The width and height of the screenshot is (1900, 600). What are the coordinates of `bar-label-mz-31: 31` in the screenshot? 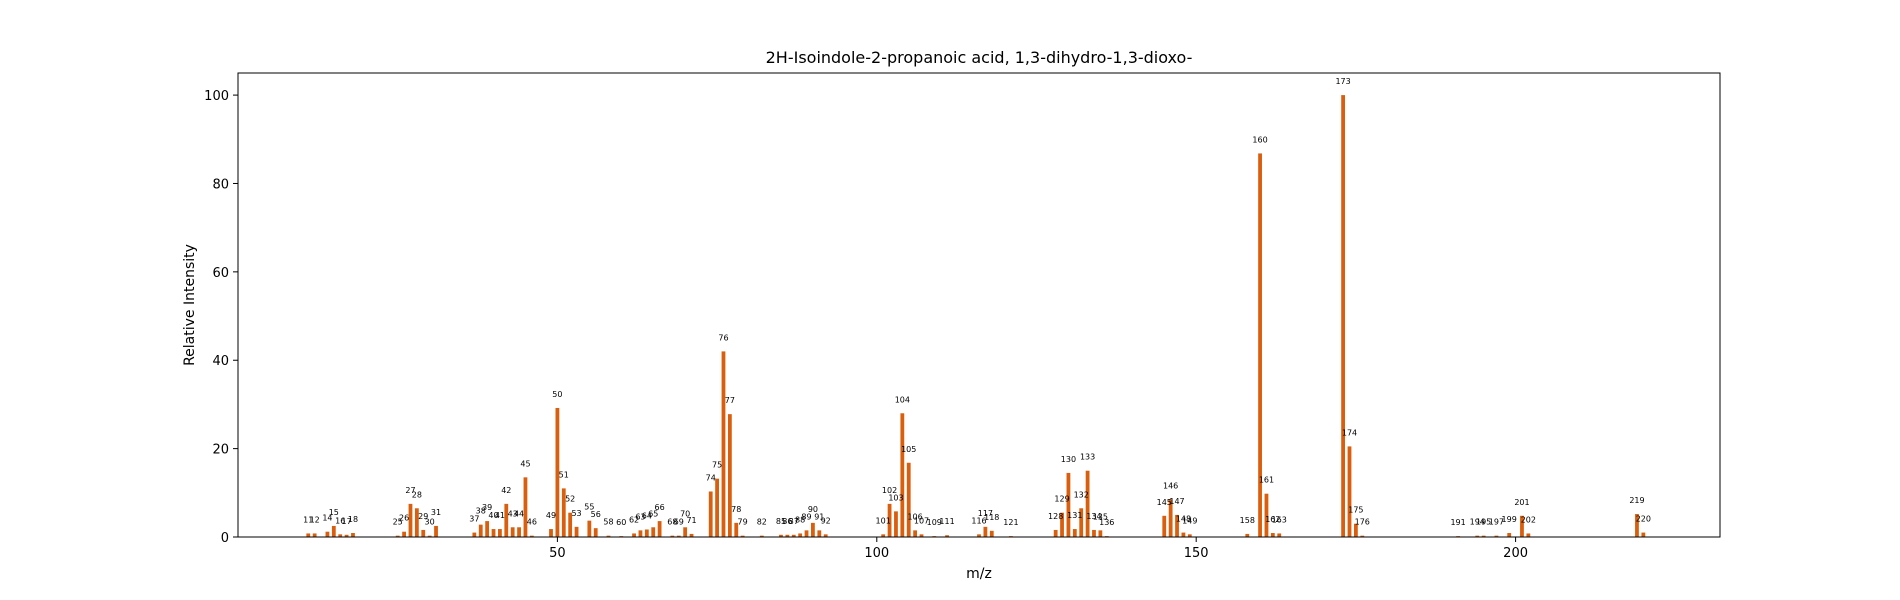 It's located at (436, 512).